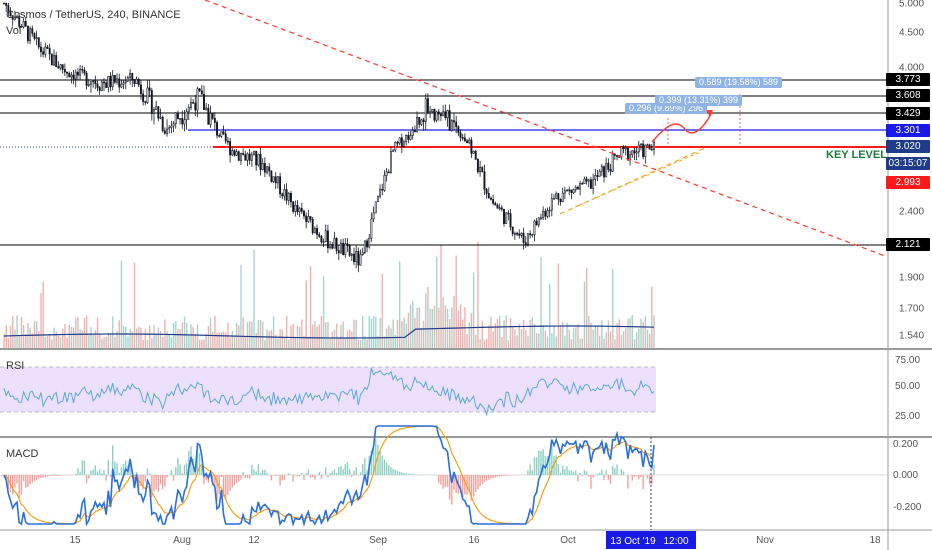 This screenshot has height=550, width=932. I want to click on volume-bars, so click(329, 295).